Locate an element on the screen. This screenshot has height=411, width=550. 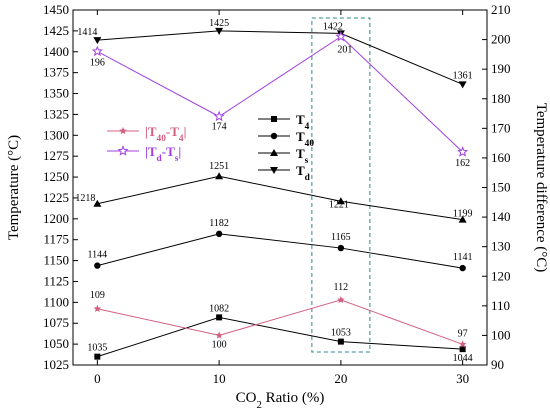
legend-item: T4 is located at coordinates (284, 122).